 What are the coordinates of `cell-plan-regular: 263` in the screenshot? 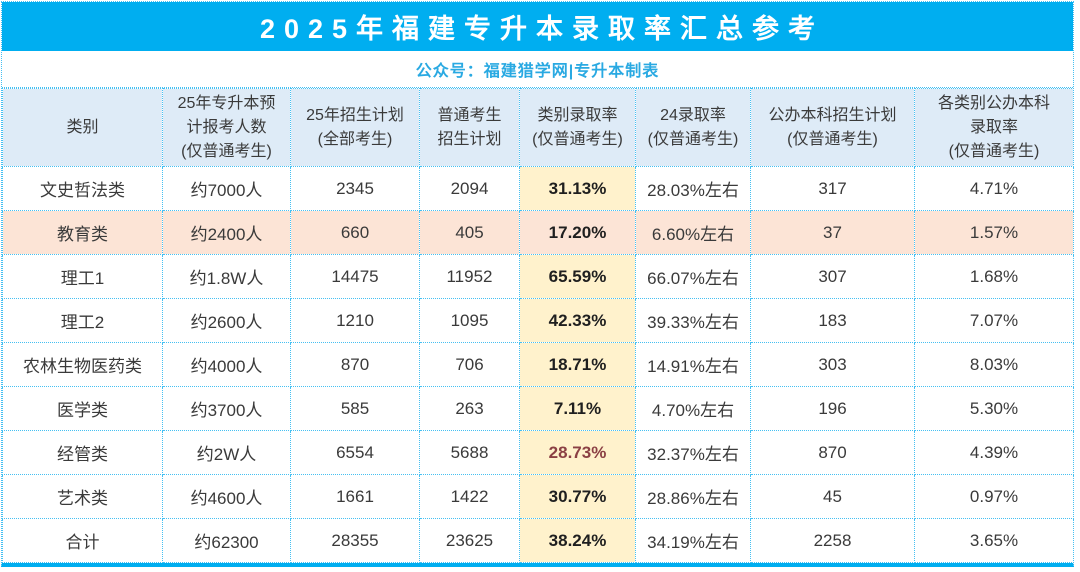 It's located at (469, 408).